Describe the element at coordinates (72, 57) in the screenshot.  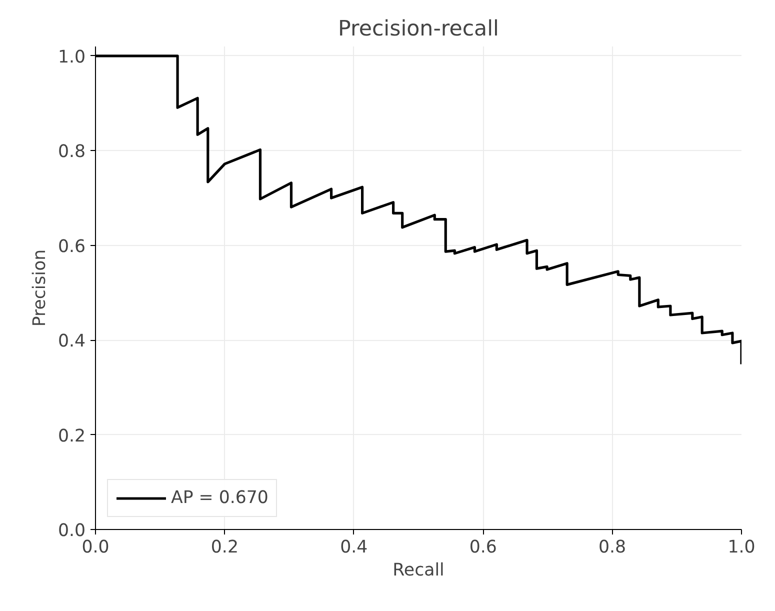
I see `y-tick-label: 1.0` at that location.